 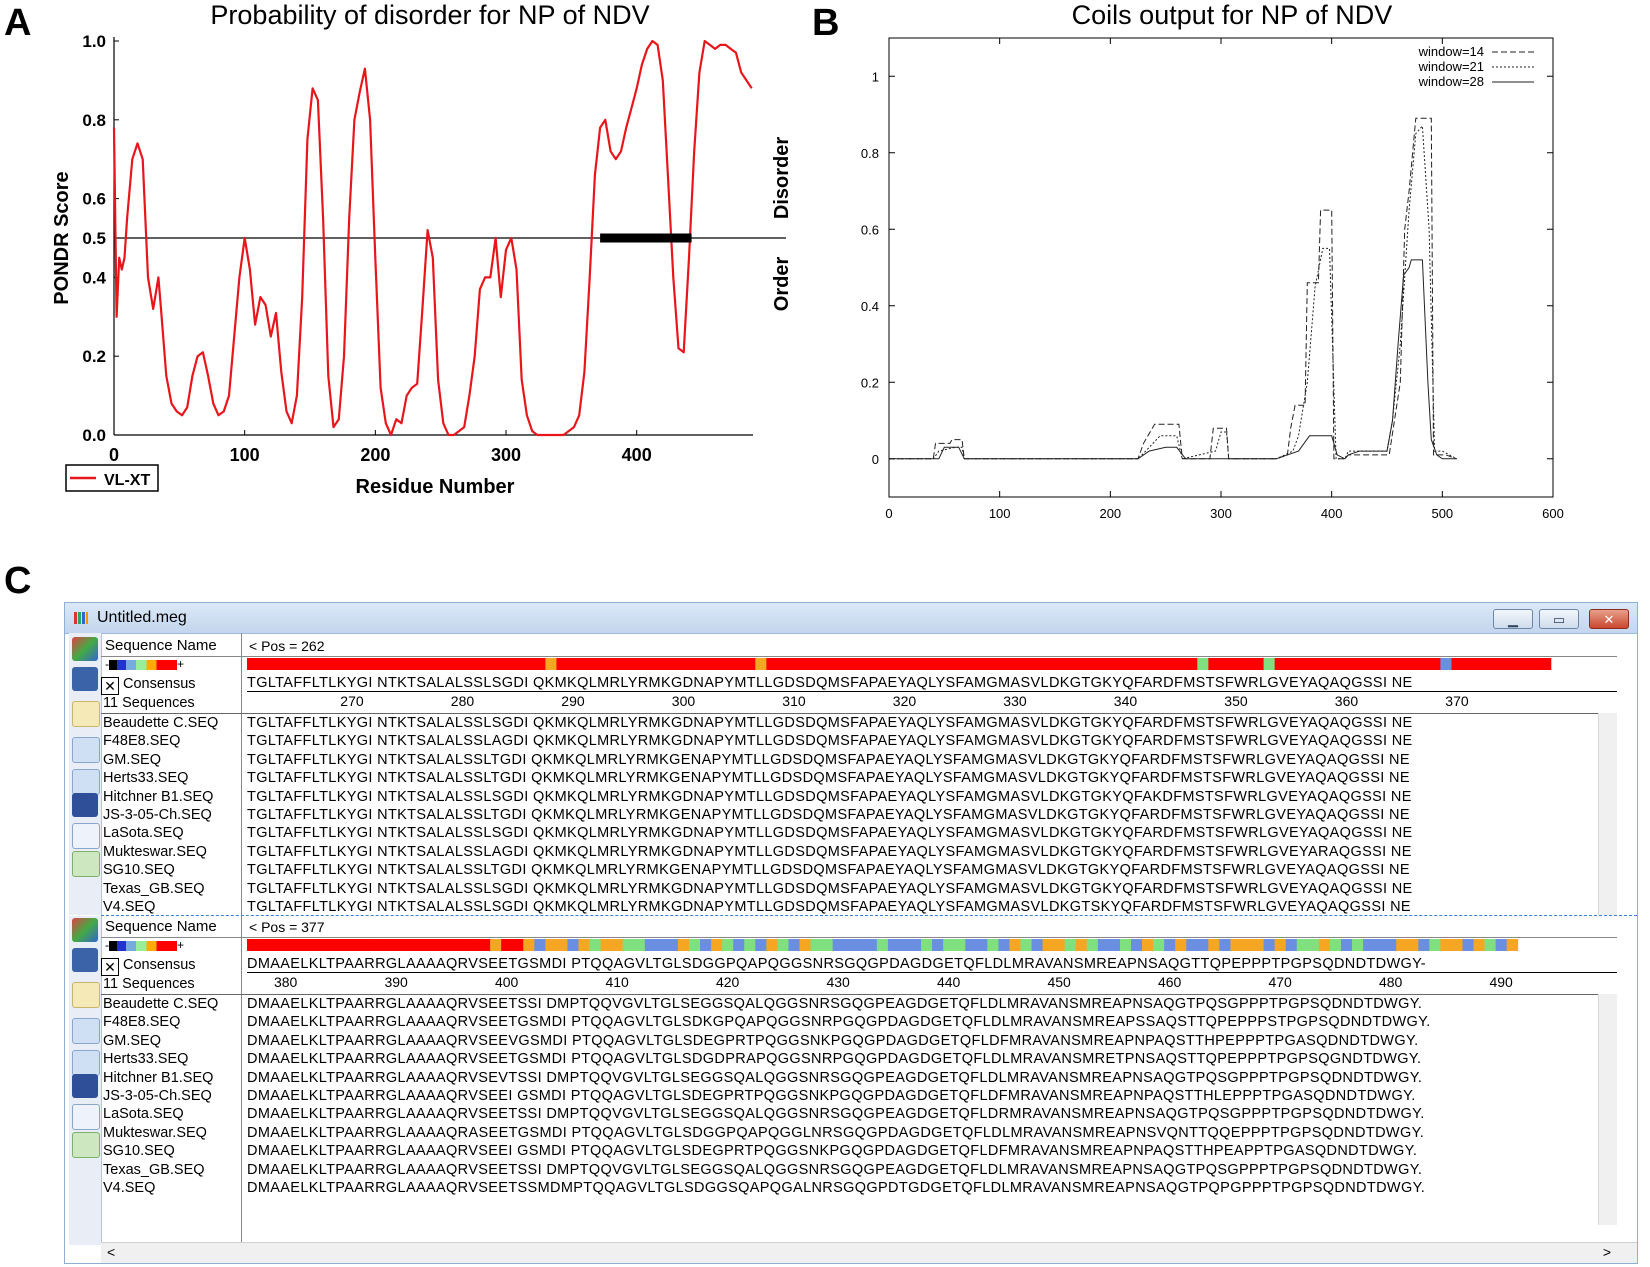 I want to click on ruler-label: 460, so click(x=1170, y=982).